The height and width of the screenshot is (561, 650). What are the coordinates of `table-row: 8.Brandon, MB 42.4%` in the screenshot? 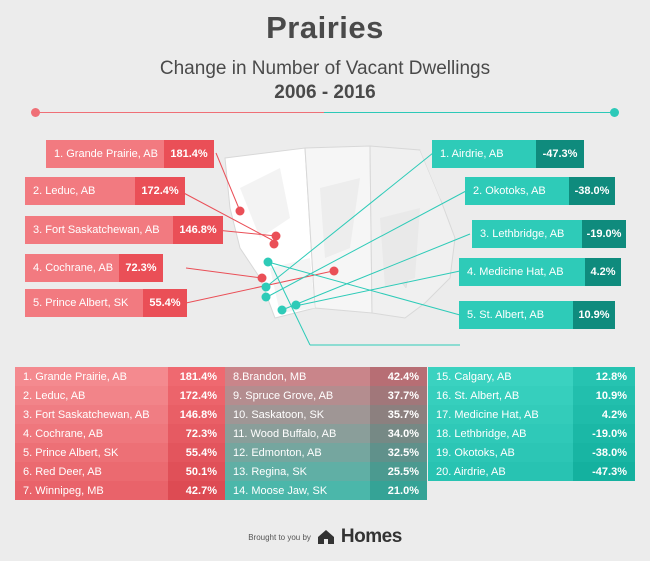 It's located at (326, 376).